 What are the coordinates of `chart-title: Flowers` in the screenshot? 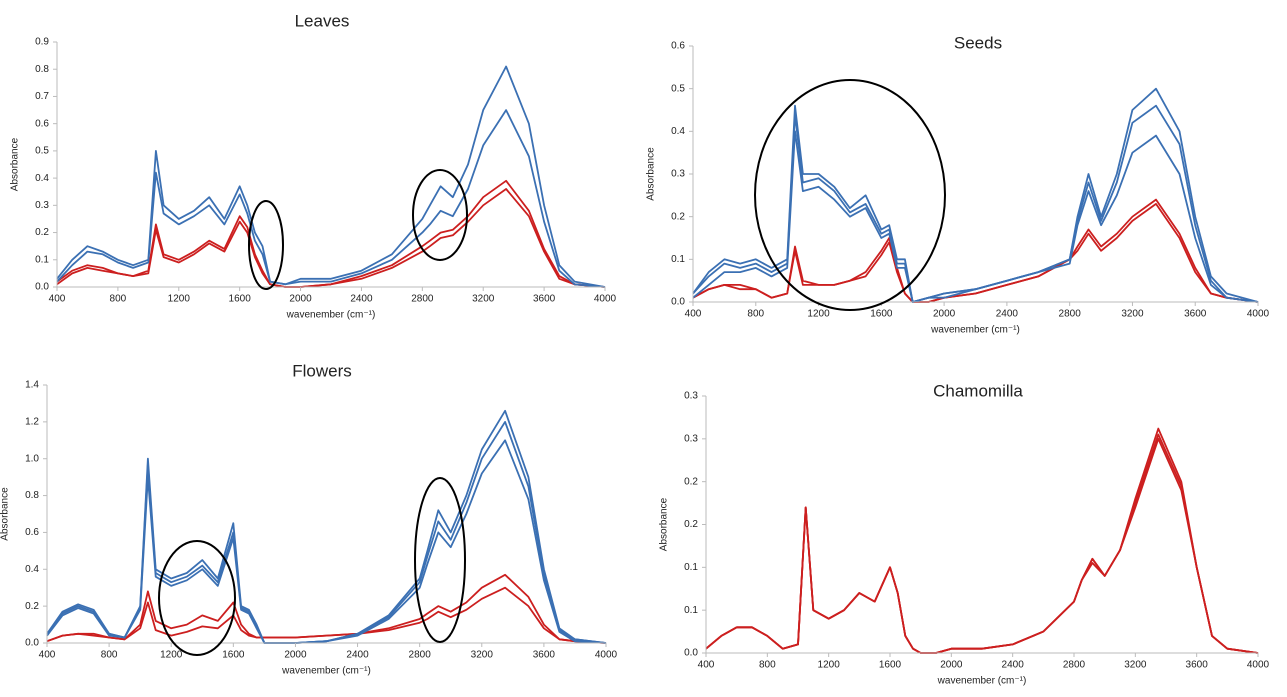 It's located at (322, 370).